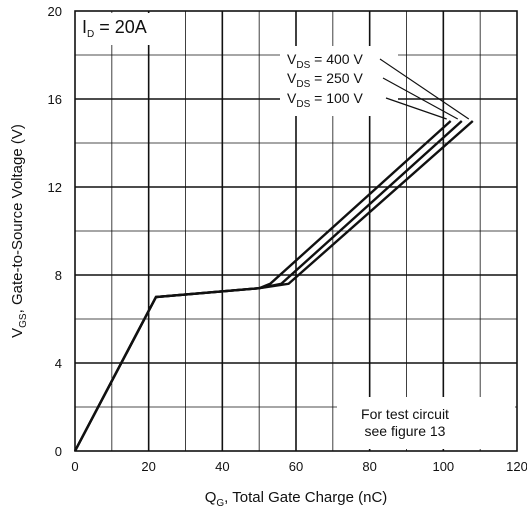 Image resolution: width=527 pixels, height=512 pixels. I want to click on series-label-1-sub: DS, so click(303, 84).